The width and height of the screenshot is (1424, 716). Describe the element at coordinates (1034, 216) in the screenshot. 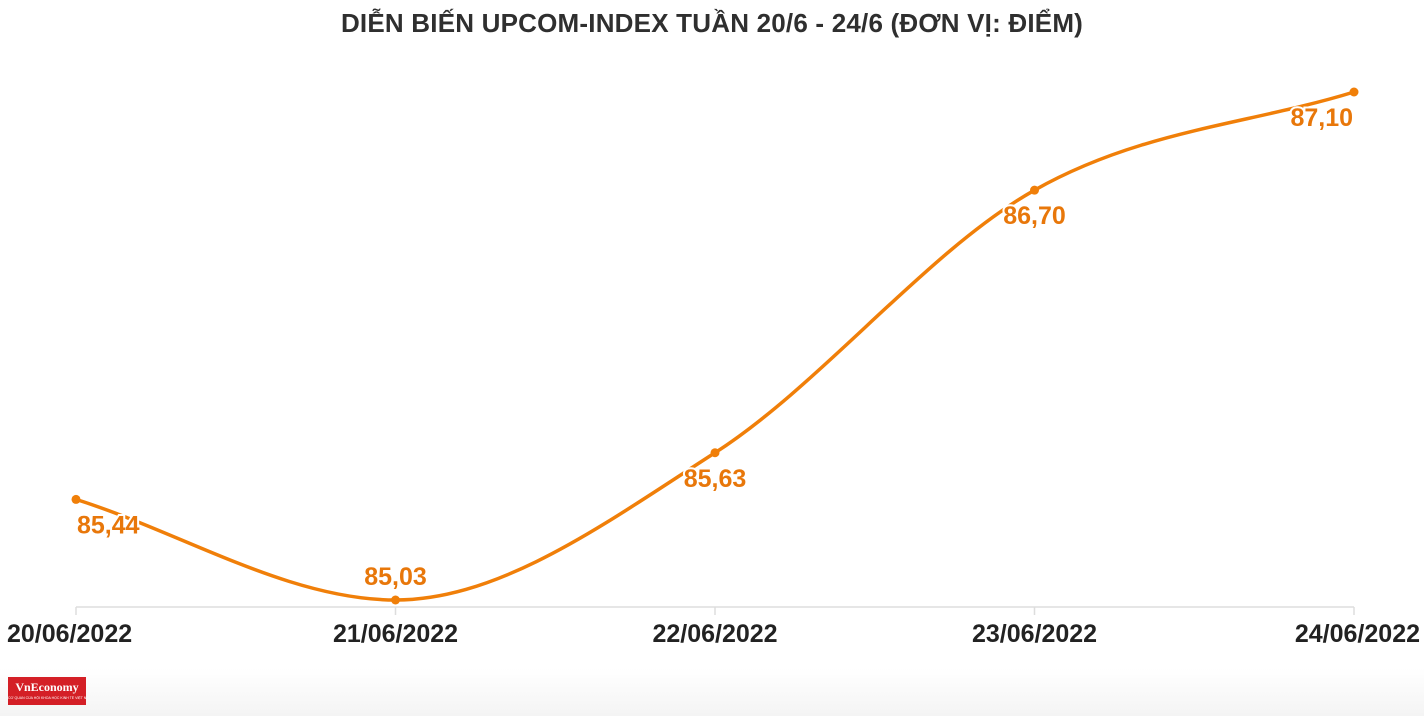

I see `data-label: 86,70` at that location.